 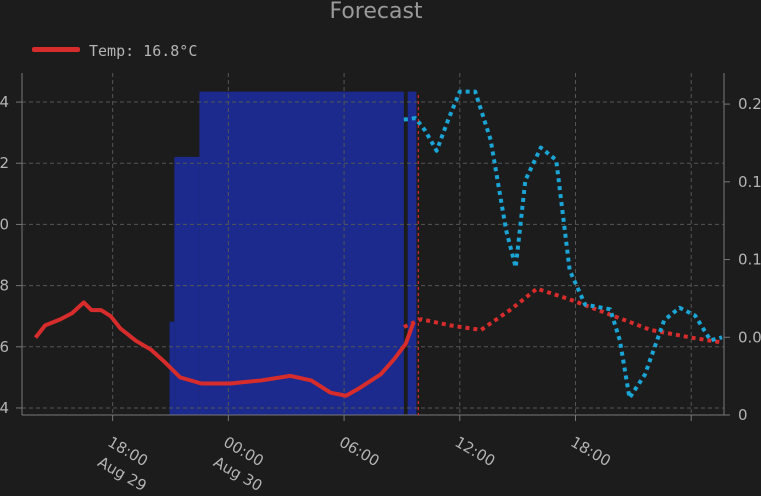 What do you see at coordinates (749, 260) in the screenshot?
I see `y2-tick-label: 0.10` at bounding box center [749, 260].